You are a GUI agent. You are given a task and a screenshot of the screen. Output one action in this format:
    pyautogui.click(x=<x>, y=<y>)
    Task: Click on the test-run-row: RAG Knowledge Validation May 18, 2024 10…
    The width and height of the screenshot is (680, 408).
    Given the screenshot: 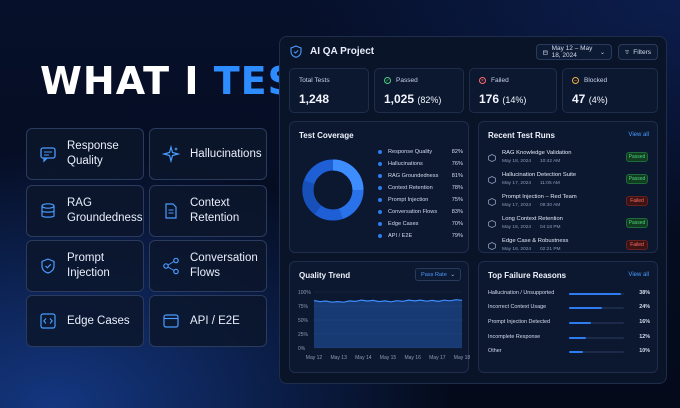 What is the action you would take?
    pyautogui.click(x=568, y=160)
    